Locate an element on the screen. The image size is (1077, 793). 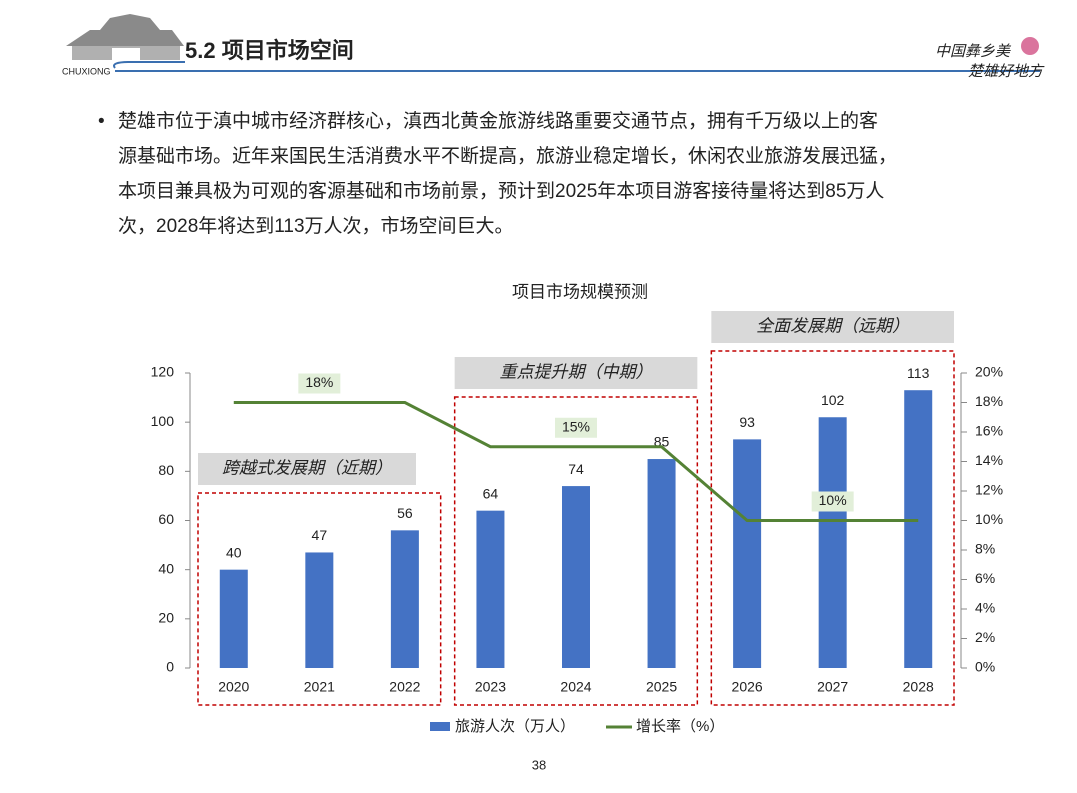
data-label: 93 is located at coordinates (747, 422).